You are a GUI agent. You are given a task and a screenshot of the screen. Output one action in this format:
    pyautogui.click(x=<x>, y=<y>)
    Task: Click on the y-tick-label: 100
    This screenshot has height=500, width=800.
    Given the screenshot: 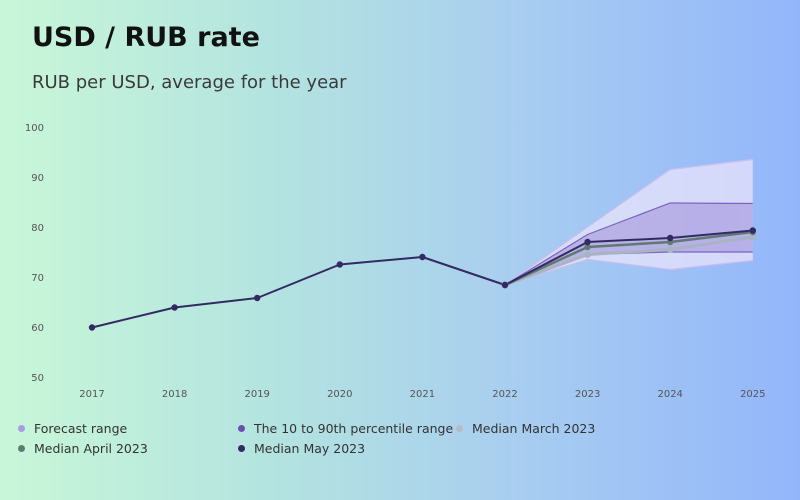 What is the action you would take?
    pyautogui.click(x=34, y=128)
    